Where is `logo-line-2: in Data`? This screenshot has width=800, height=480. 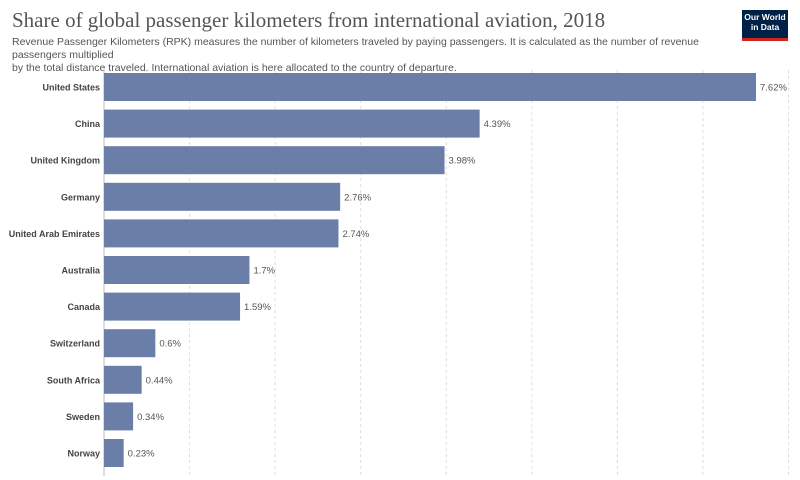 logo-line-2: in Data is located at coordinates (765, 27).